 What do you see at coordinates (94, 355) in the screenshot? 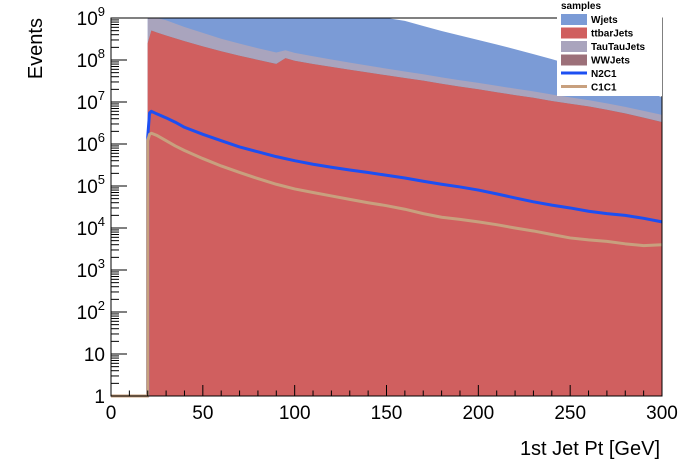
I see `y-tick-label: 10` at bounding box center [94, 355].